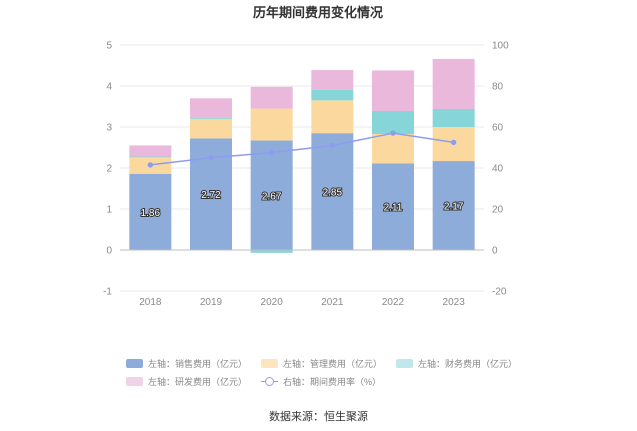 The width and height of the screenshot is (637, 431). Describe the element at coordinates (495, 251) in the screenshot. I see `right-axis-tick: 0` at that location.